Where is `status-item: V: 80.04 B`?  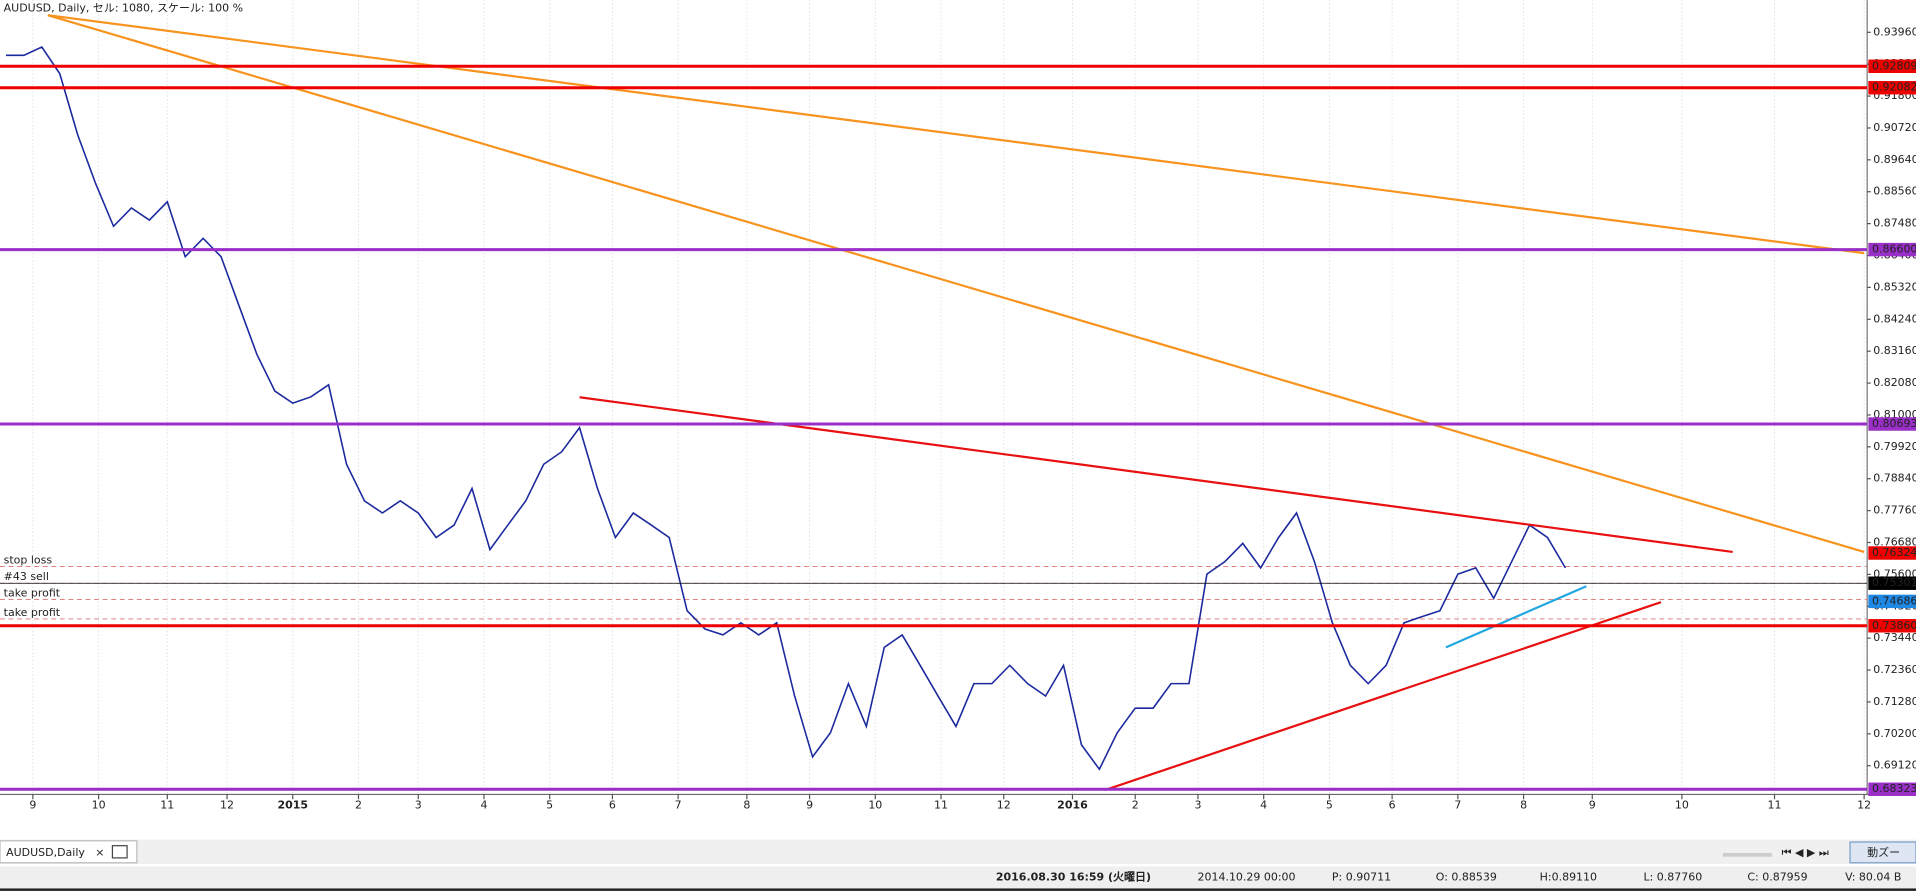 status-item: V: 80.04 B is located at coordinates (1873, 876).